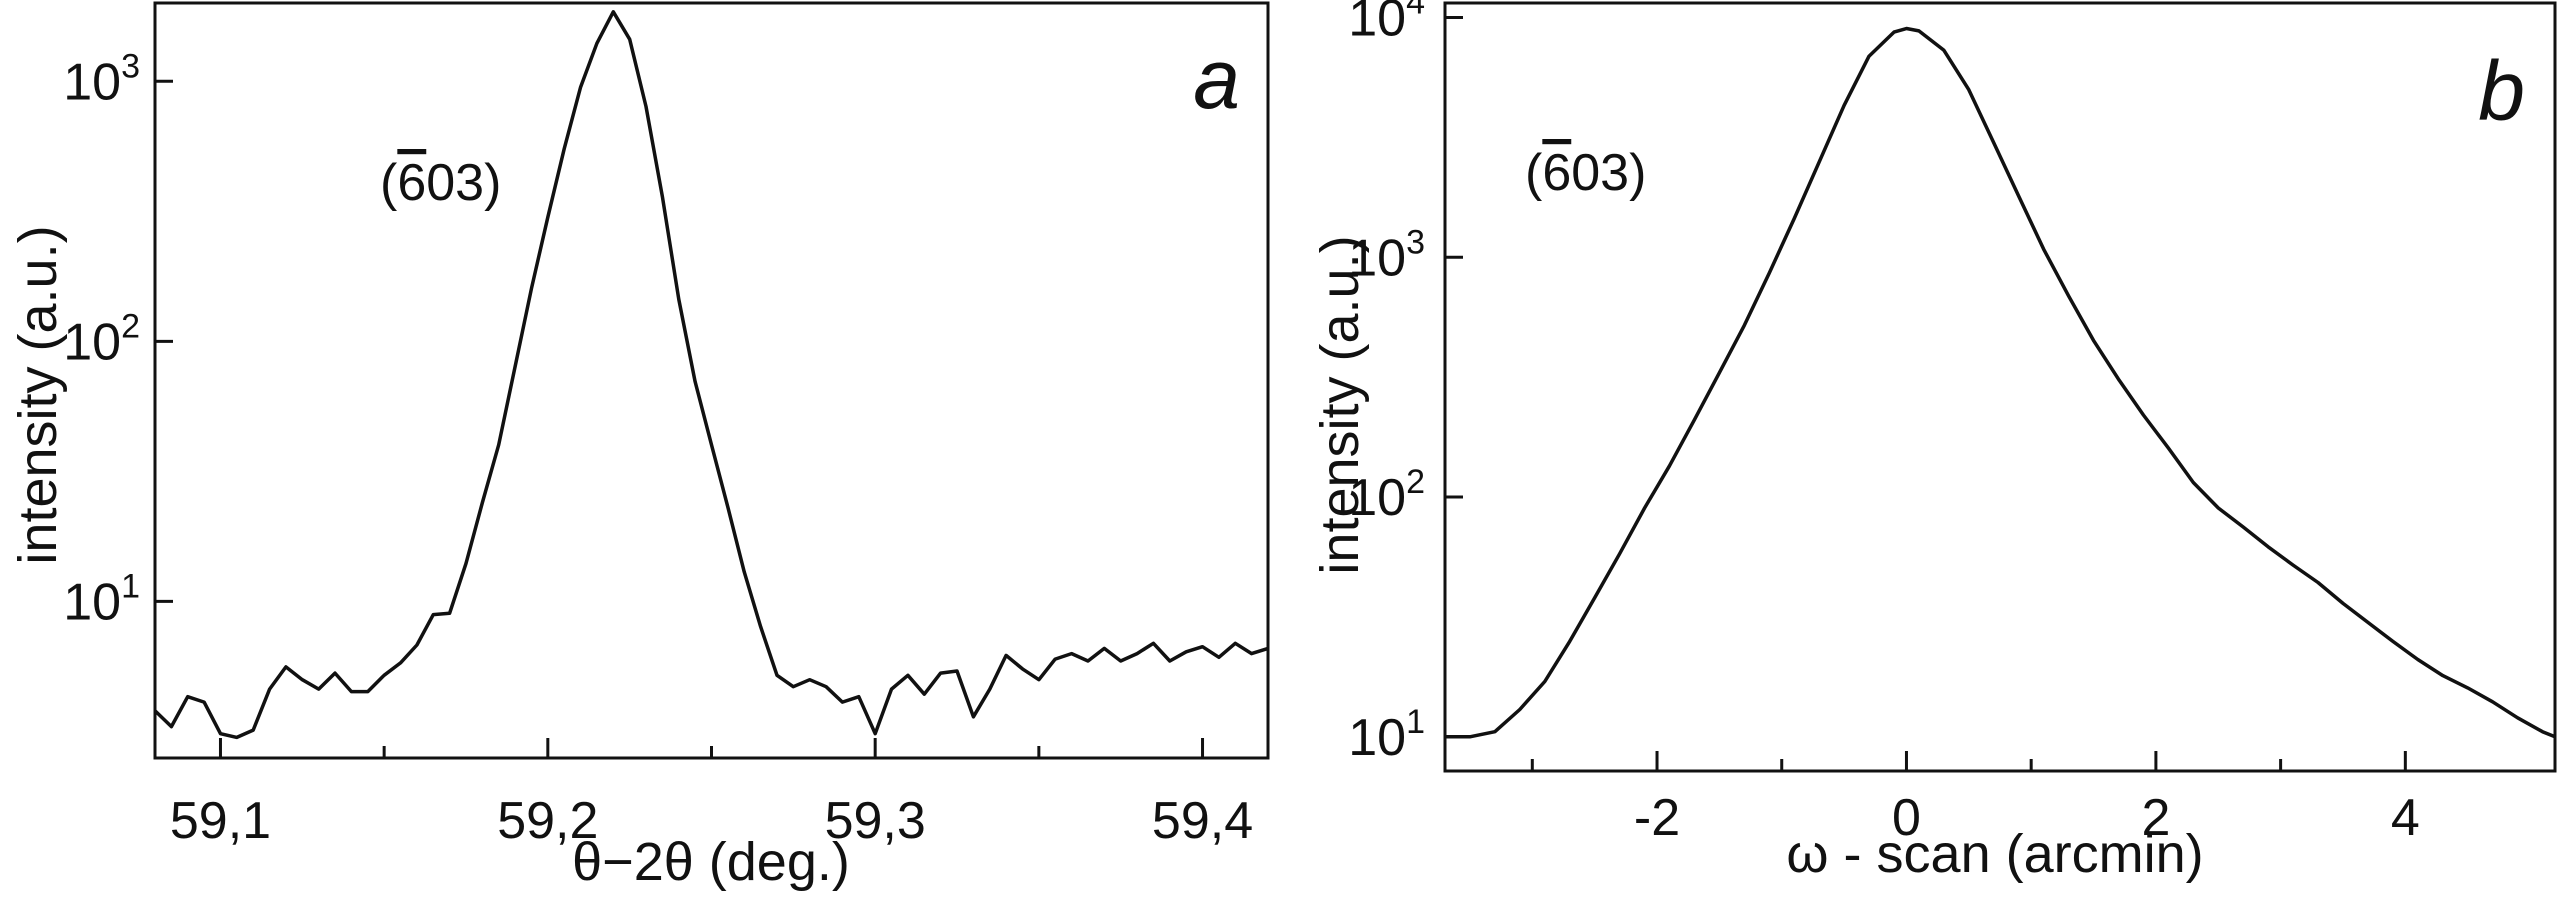 The height and width of the screenshot is (900, 2559). Describe the element at coordinates (1405, 383) in the screenshot. I see `panel-b-y-axis-ticks: 10¹ 10² 10³ 104` at that location.